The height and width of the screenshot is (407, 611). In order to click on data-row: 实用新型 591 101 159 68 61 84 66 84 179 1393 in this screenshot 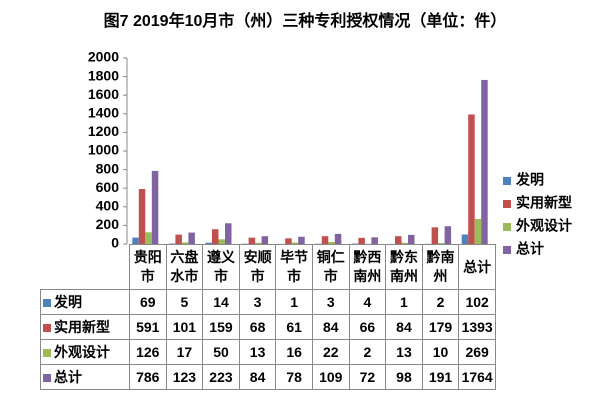, I will do `click(268, 327)`.